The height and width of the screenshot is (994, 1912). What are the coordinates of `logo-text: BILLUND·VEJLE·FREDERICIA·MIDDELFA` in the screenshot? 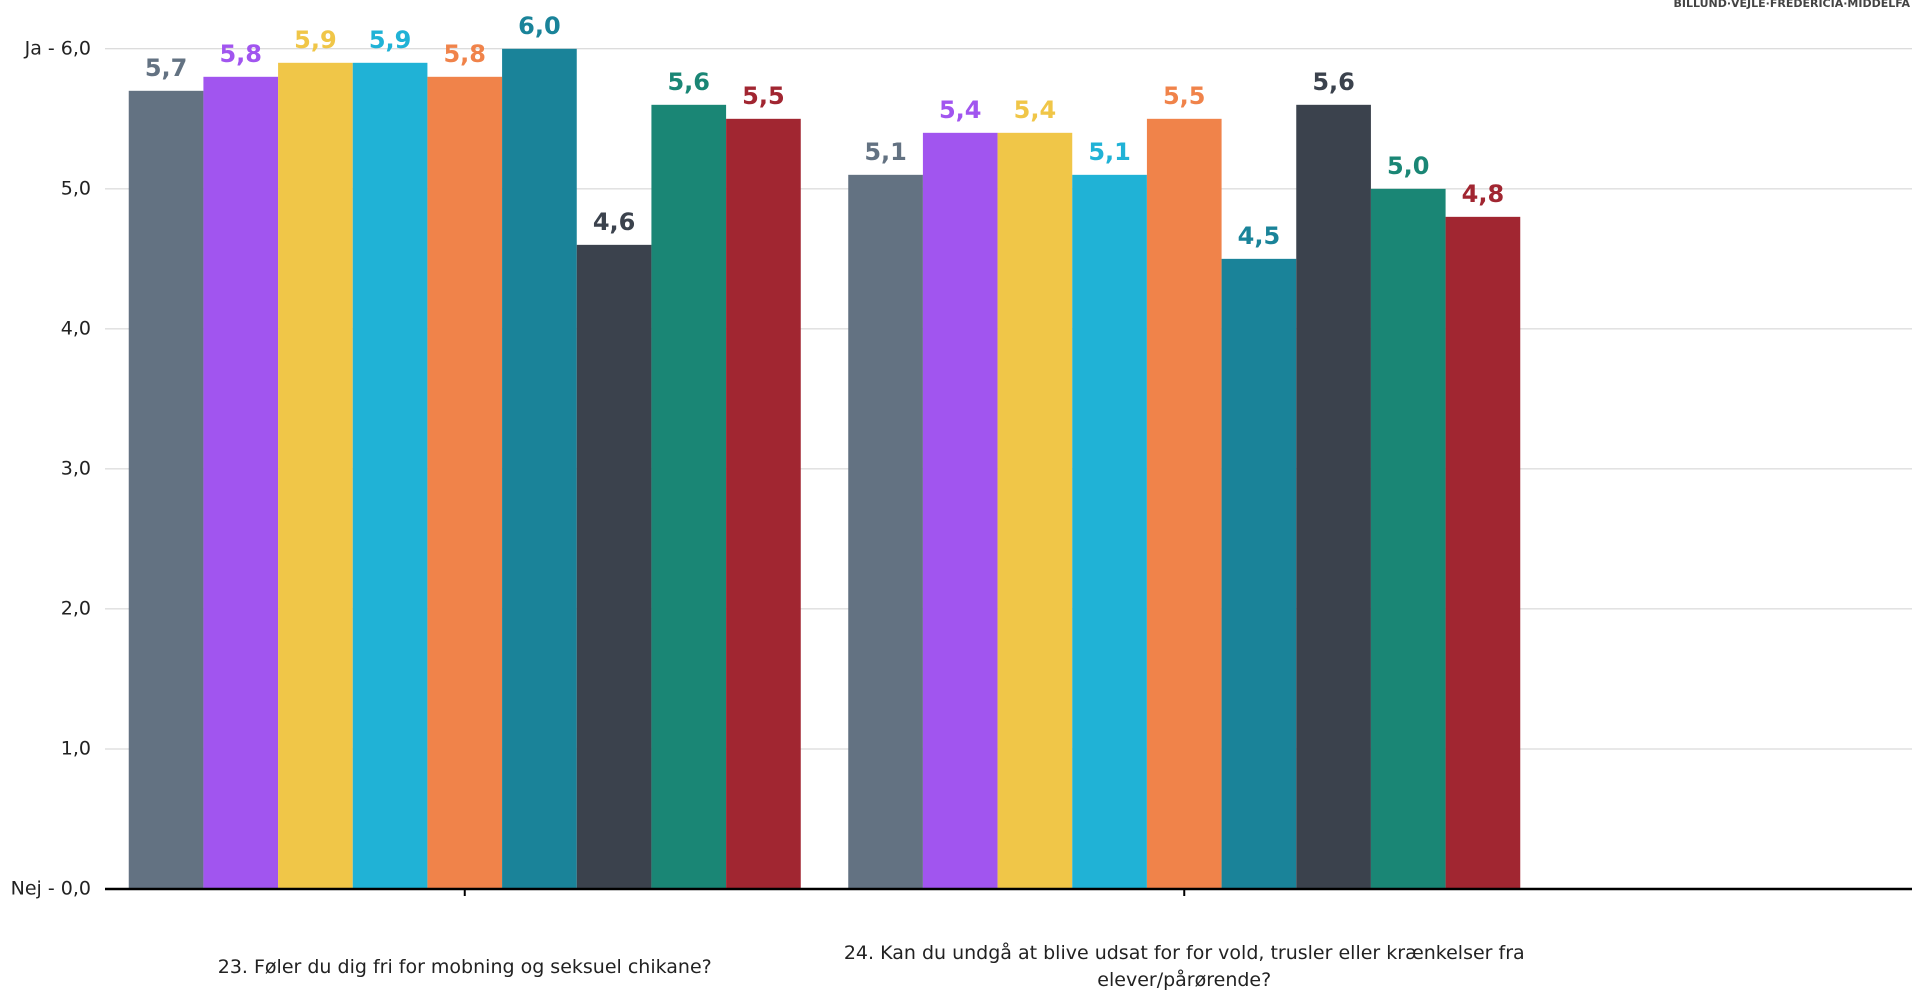 It's located at (1791, 5).